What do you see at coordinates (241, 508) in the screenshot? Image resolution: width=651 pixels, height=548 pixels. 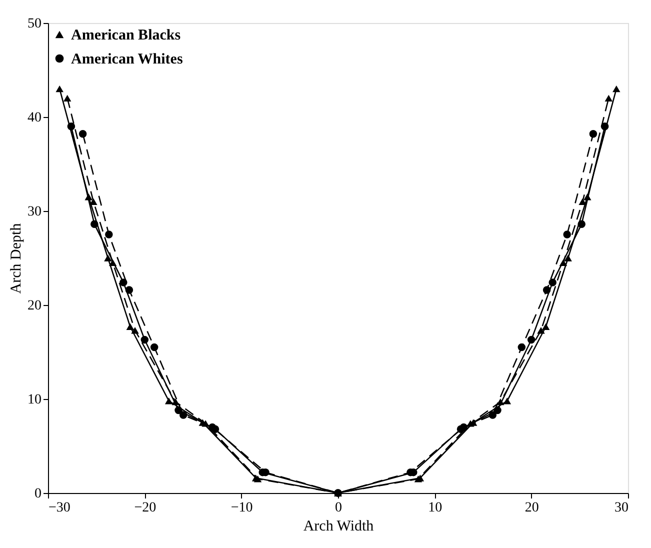 I see `x-tick-label: −10` at bounding box center [241, 508].